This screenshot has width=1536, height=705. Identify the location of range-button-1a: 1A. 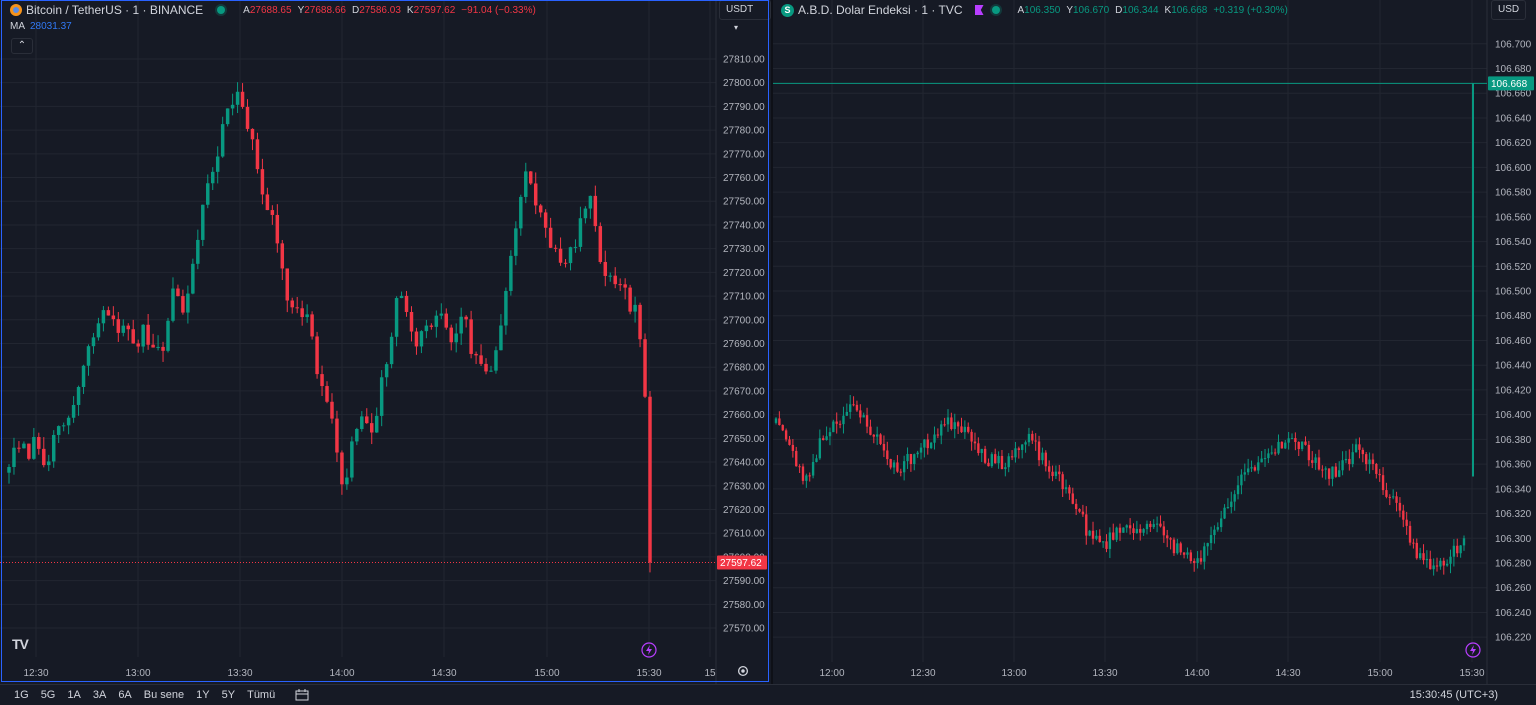
(74, 695).